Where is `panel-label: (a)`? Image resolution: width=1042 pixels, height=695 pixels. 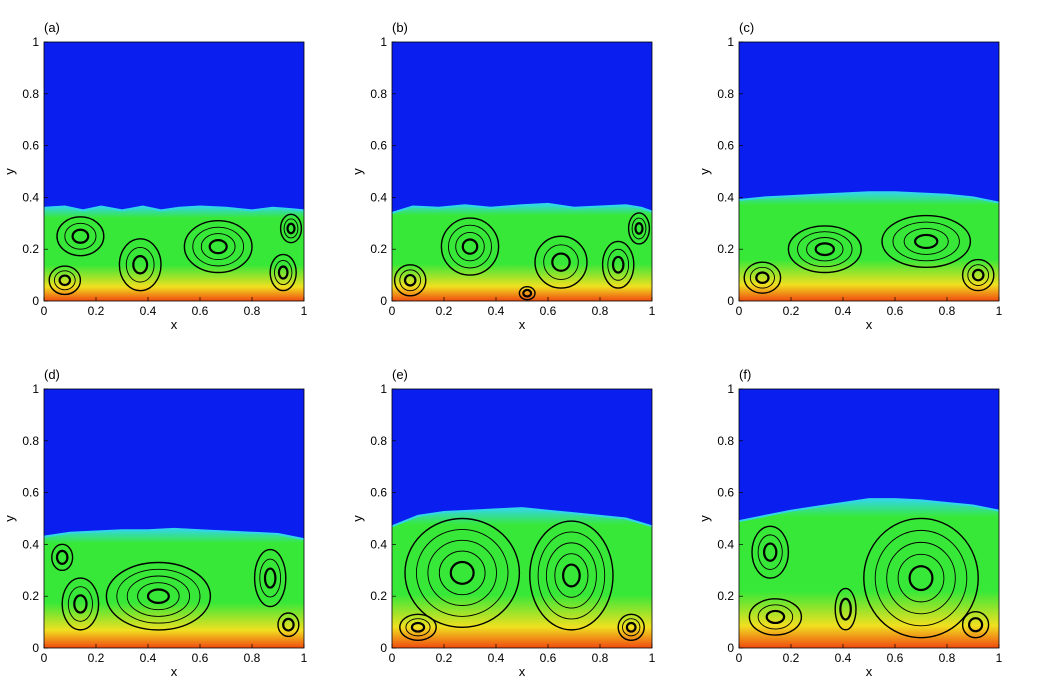 panel-label: (a) is located at coordinates (52, 27).